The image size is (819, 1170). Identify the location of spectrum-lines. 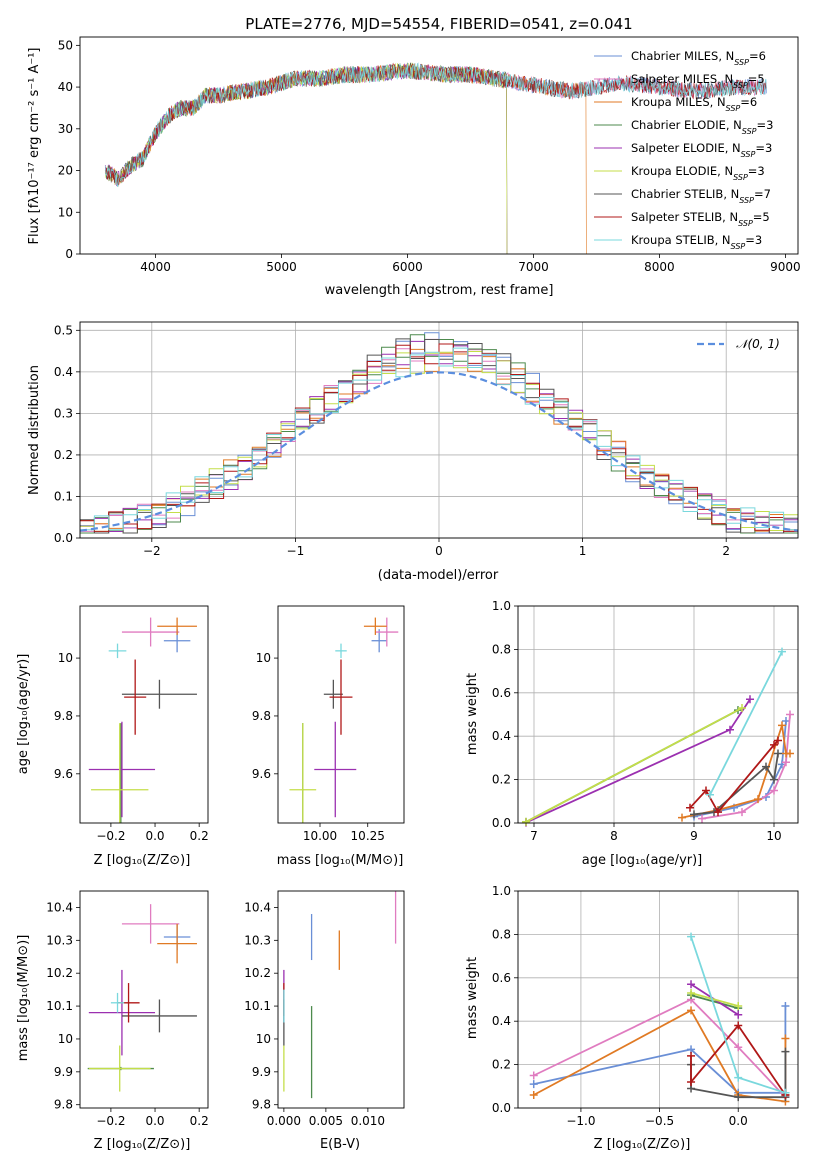
(435, 158).